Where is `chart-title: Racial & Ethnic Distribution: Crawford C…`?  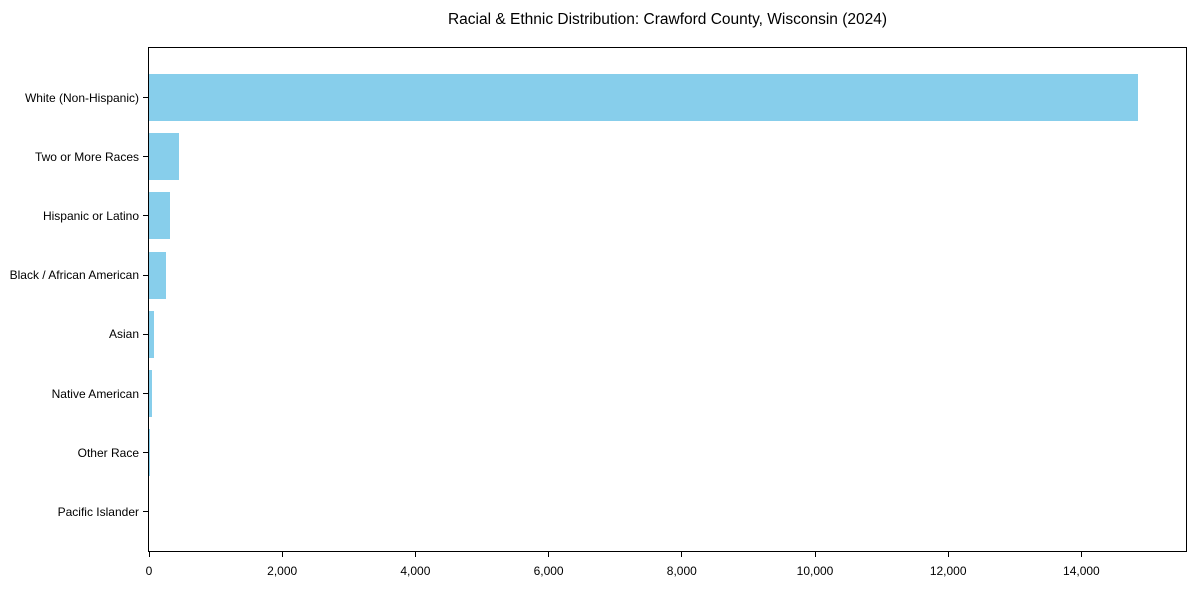
chart-title: Racial & Ethnic Distribution: Crawford C… is located at coordinates (667, 19).